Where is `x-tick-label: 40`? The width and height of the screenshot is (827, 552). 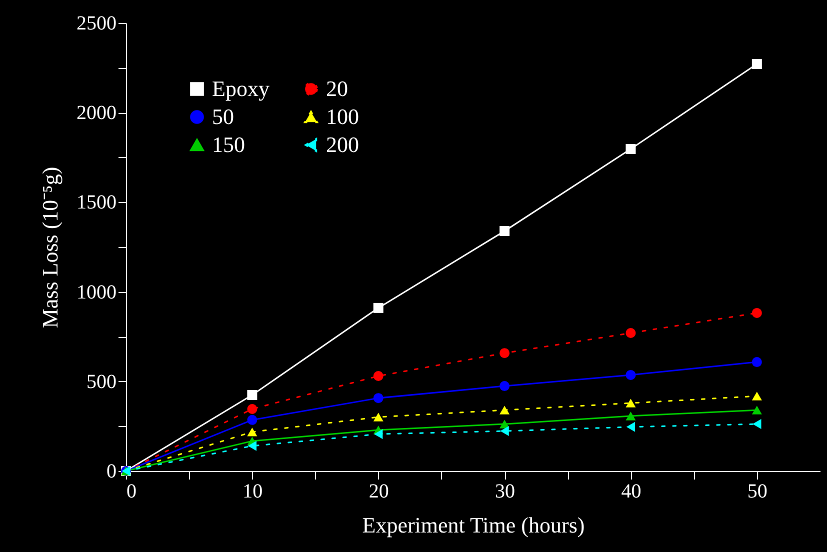
x-tick-label: 40 is located at coordinates (631, 491).